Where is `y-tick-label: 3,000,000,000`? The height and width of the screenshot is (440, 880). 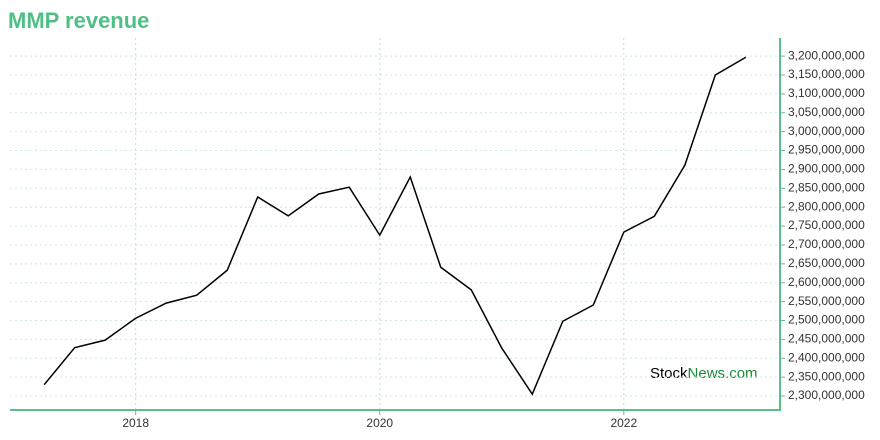 y-tick-label: 3,000,000,000 is located at coordinates (826, 131).